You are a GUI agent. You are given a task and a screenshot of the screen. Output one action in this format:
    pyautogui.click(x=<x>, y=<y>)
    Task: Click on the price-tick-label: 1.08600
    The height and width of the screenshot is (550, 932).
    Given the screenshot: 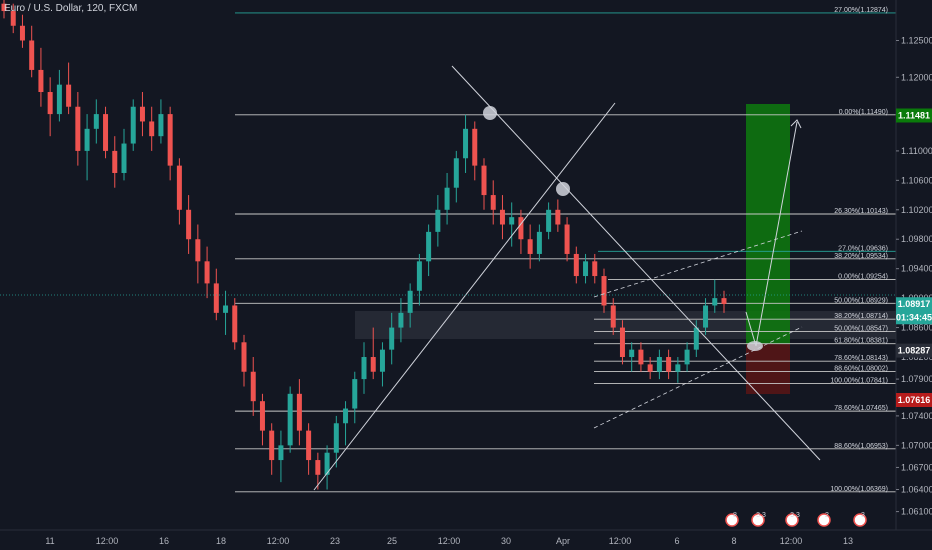 What is the action you would take?
    pyautogui.click(x=916, y=328)
    